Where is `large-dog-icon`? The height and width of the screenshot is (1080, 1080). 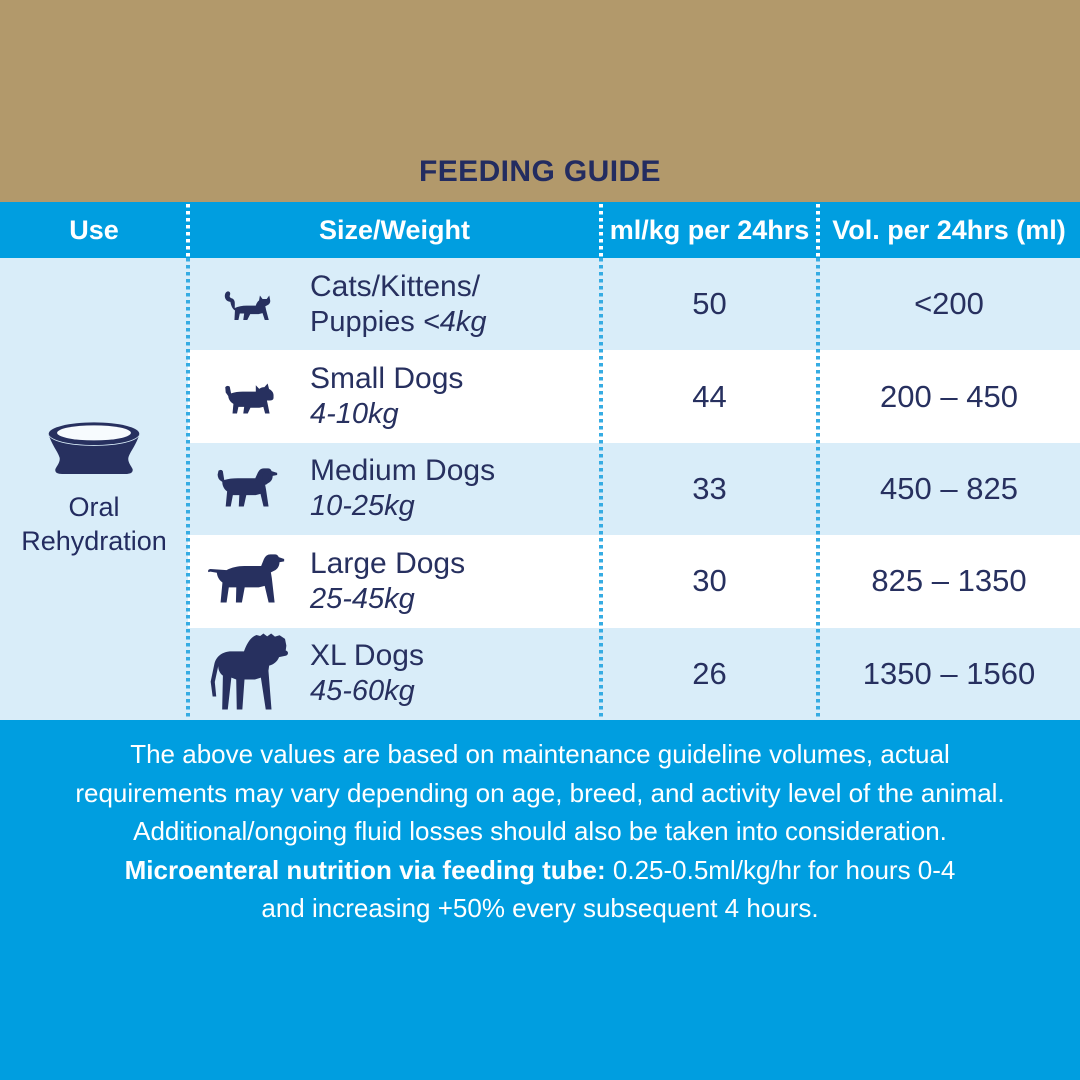
large-dog-icon is located at coordinates (246, 578).